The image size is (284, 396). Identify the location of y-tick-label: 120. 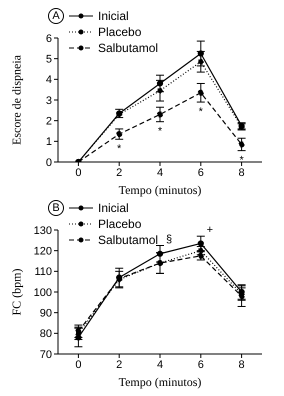
(43, 252).